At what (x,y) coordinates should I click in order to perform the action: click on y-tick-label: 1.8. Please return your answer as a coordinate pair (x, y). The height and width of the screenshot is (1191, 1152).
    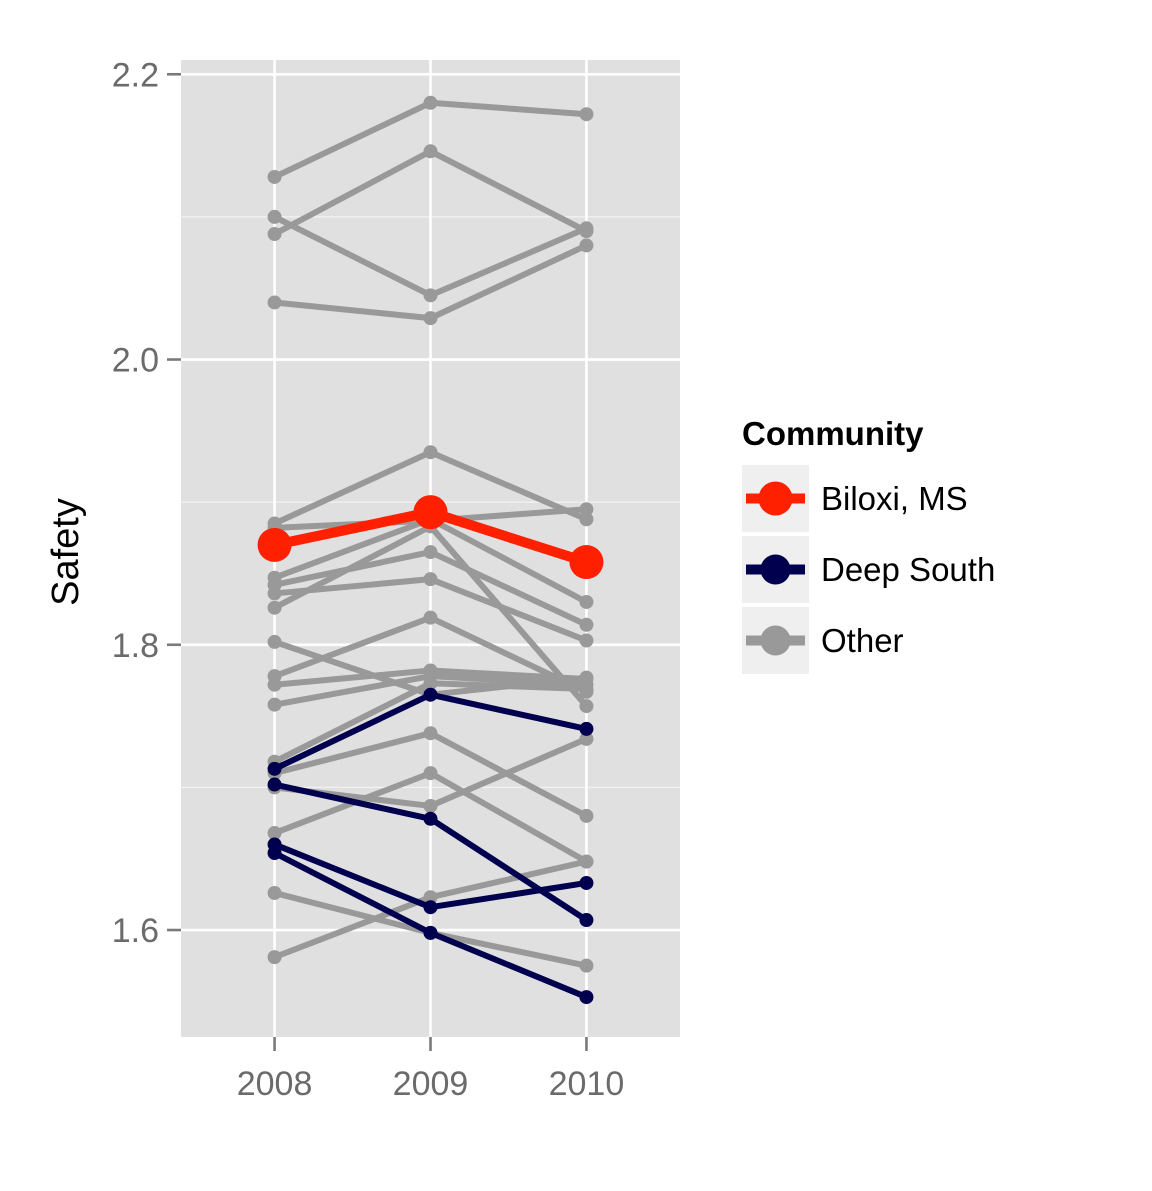
    Looking at the image, I should click on (135, 646).